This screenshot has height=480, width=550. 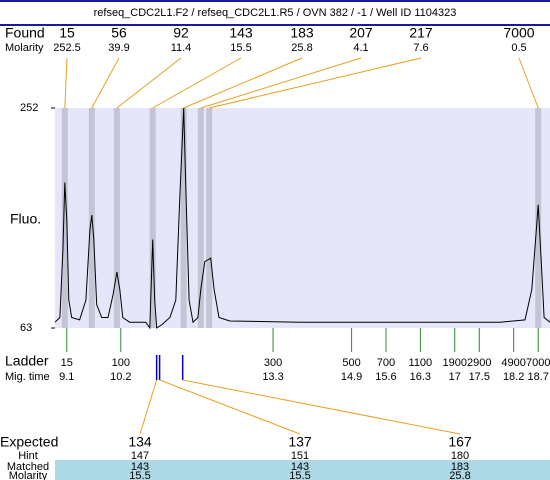 I want to click on expected-expected: 134, so click(x=140, y=442).